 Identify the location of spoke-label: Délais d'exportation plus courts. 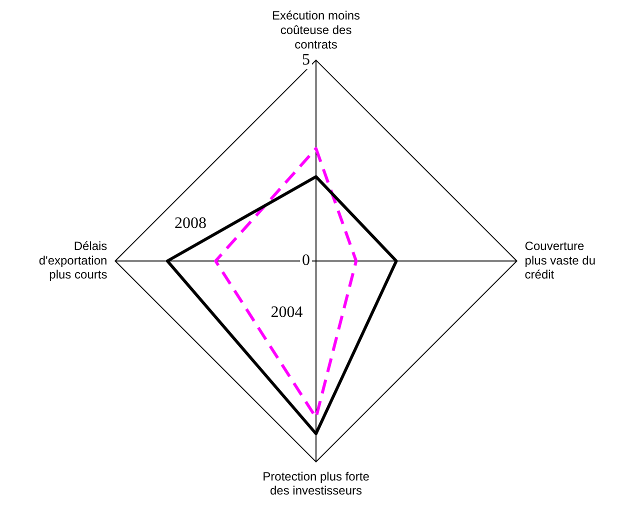
(73, 260).